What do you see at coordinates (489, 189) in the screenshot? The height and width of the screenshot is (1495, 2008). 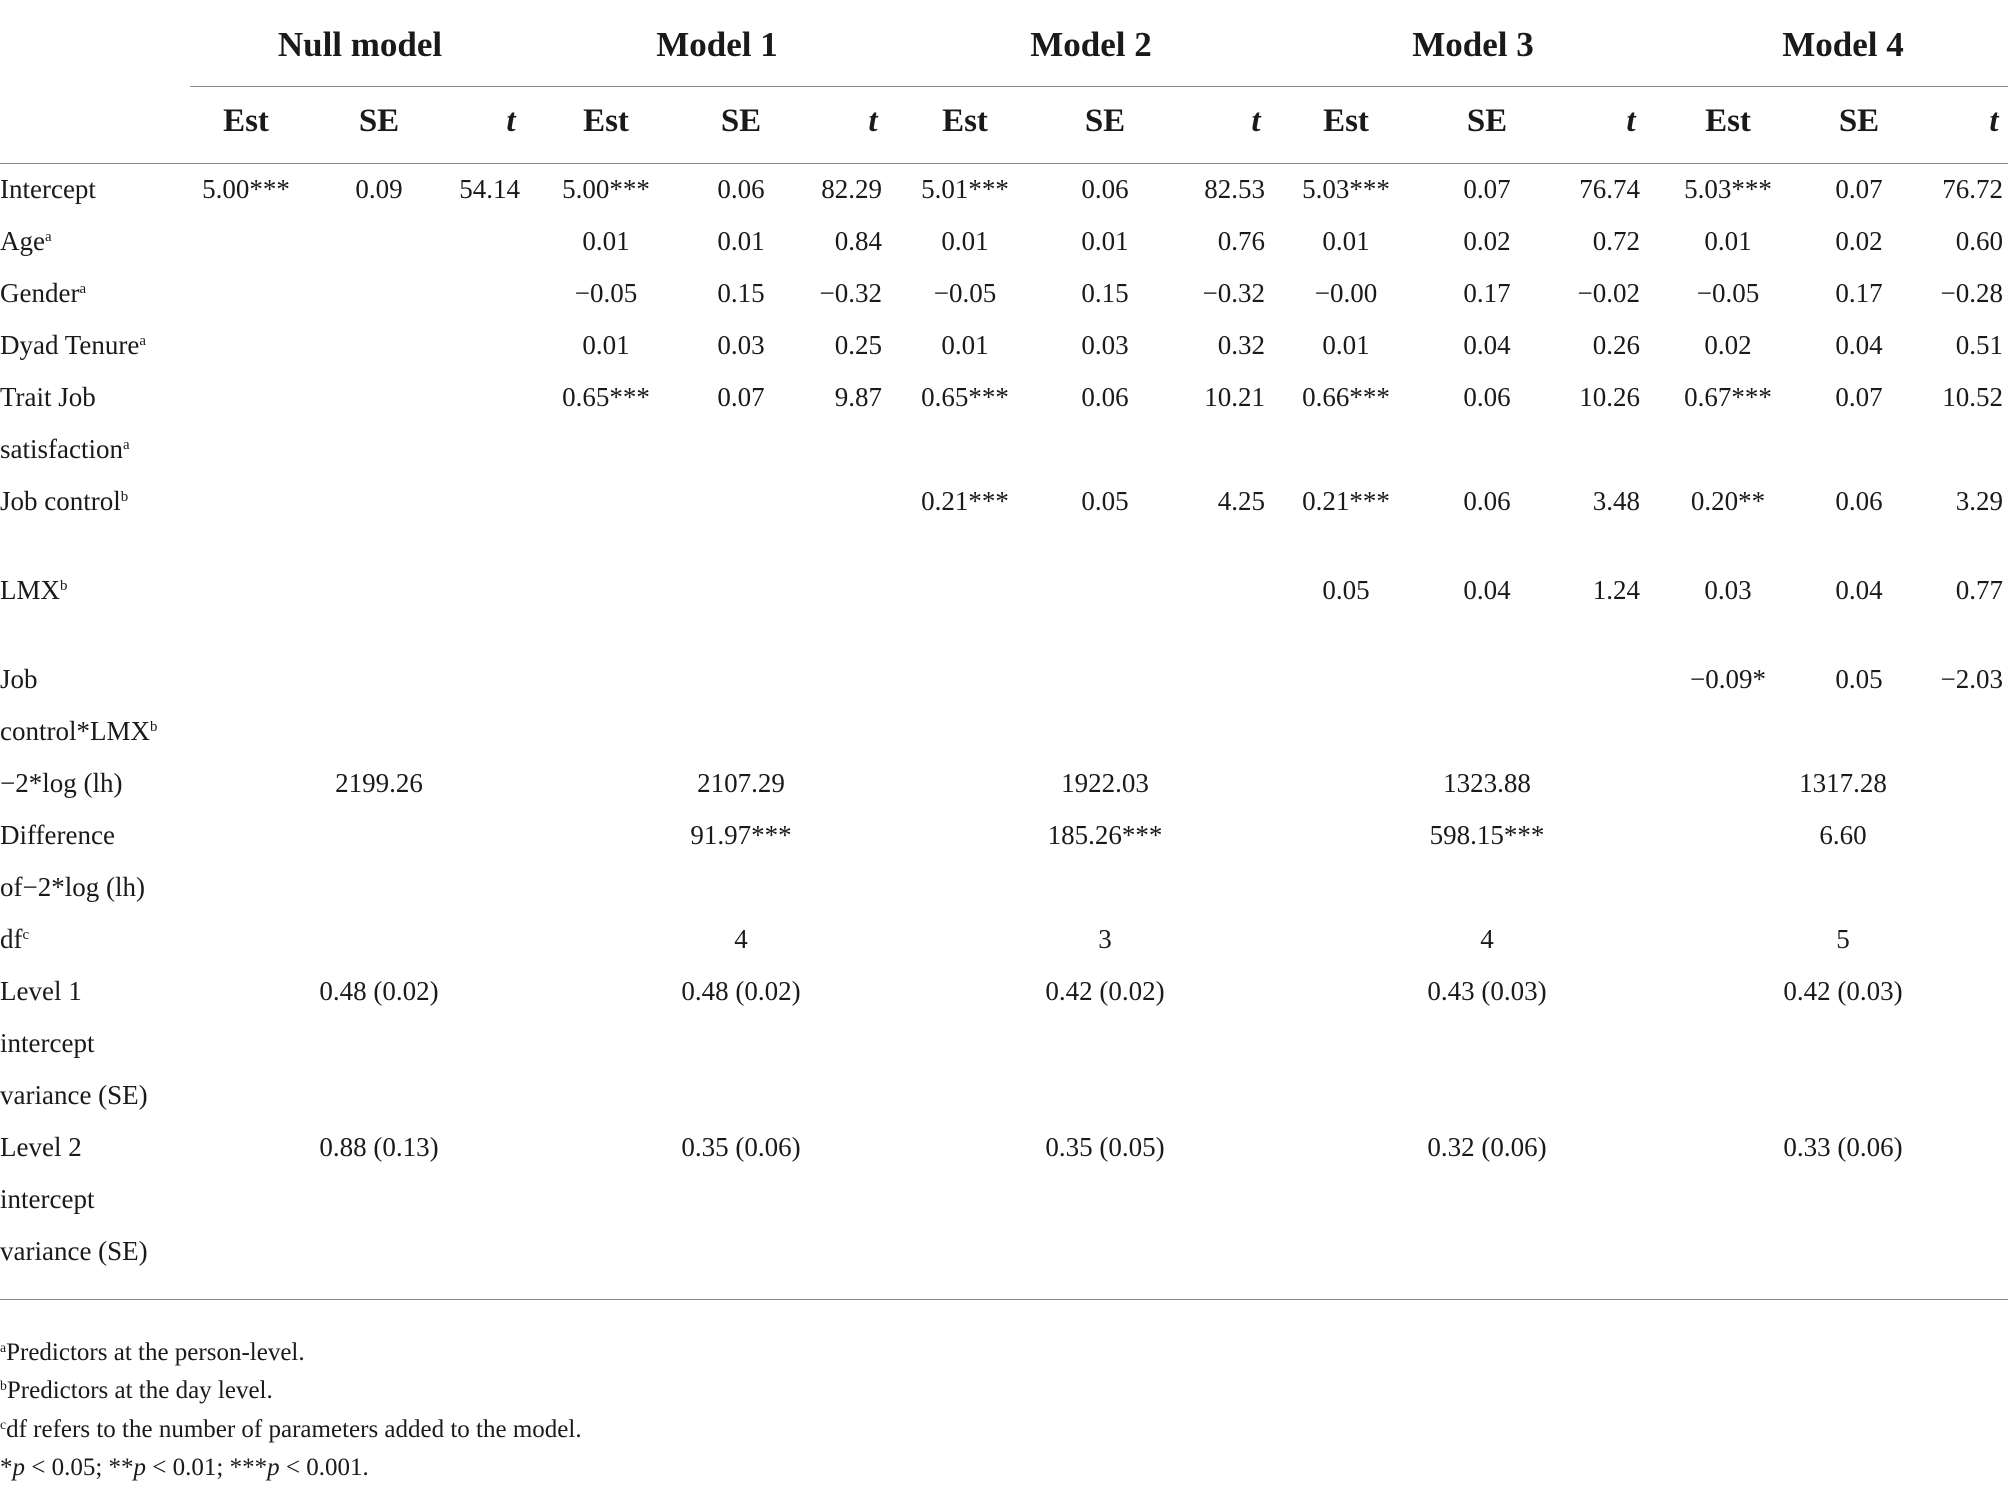 I see `cell-t: 54.14` at bounding box center [489, 189].